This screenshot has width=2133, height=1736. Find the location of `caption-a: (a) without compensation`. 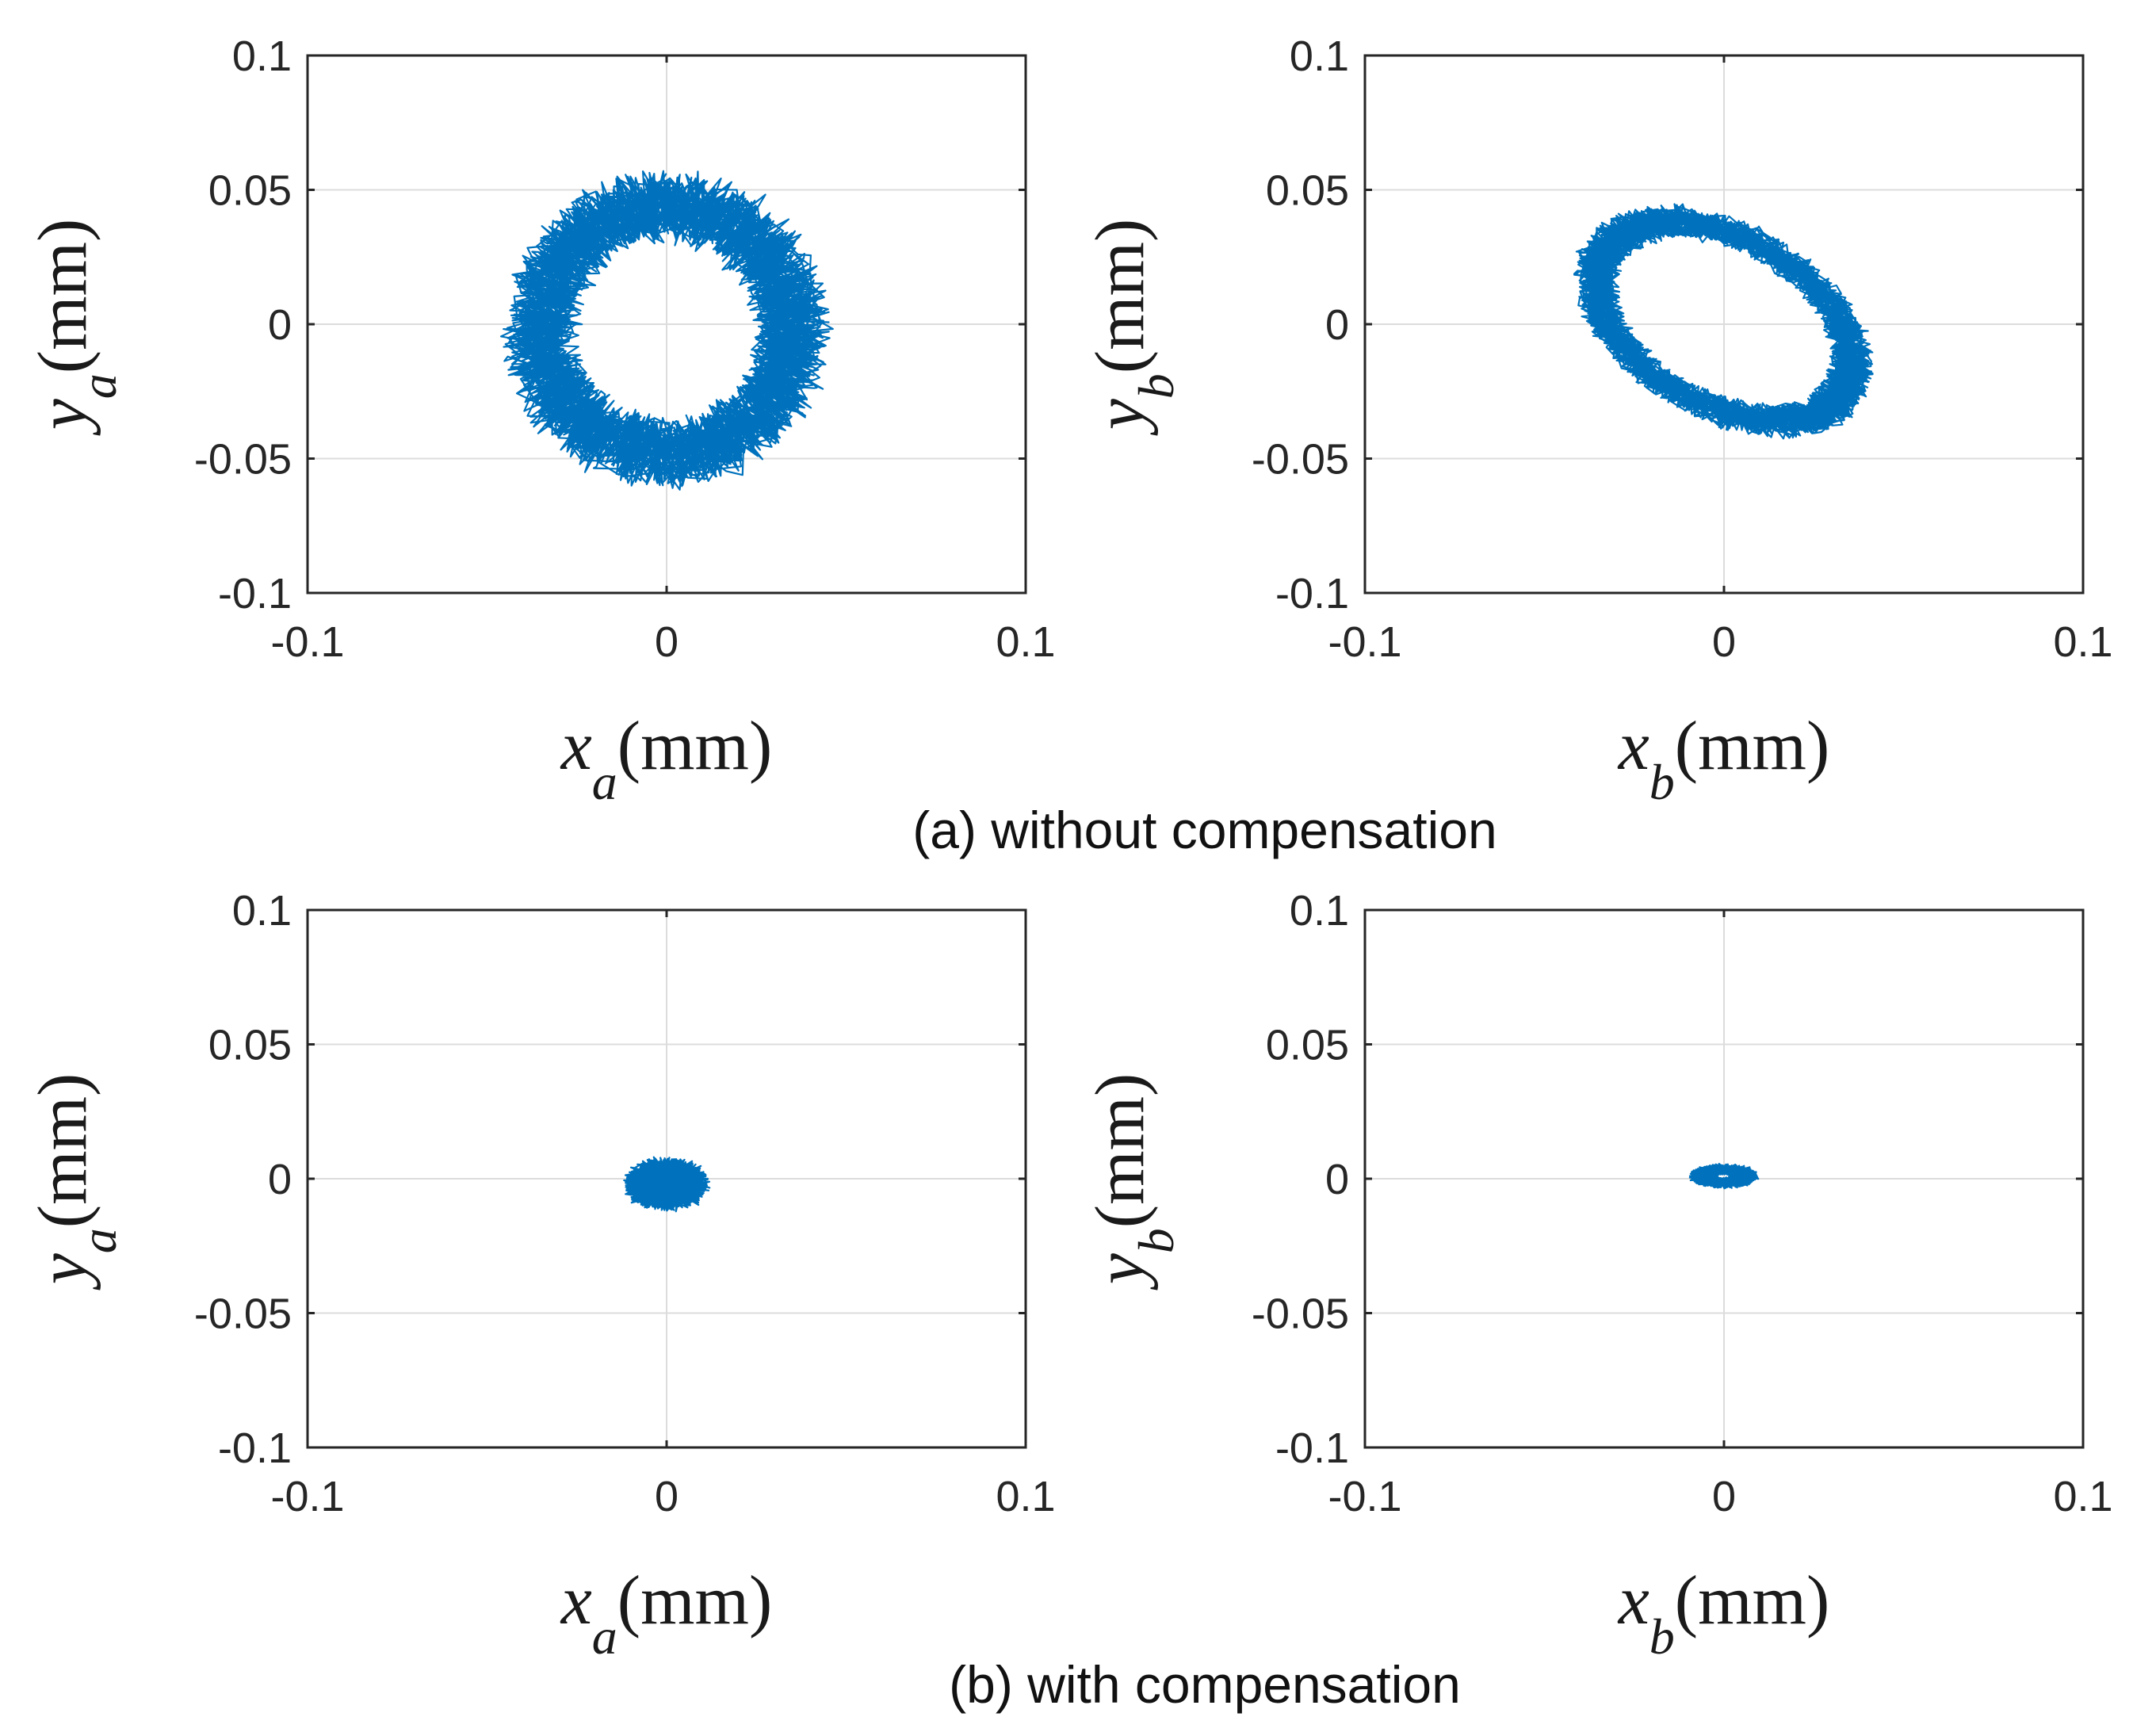

caption-a: (a) without compensation is located at coordinates (1204, 830).